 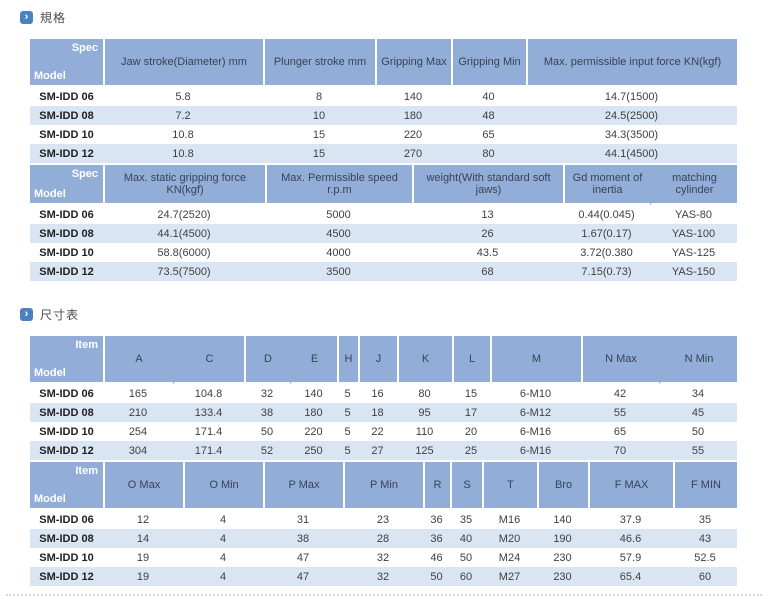 I want to click on column-header: F MIN, so click(x=705, y=486).